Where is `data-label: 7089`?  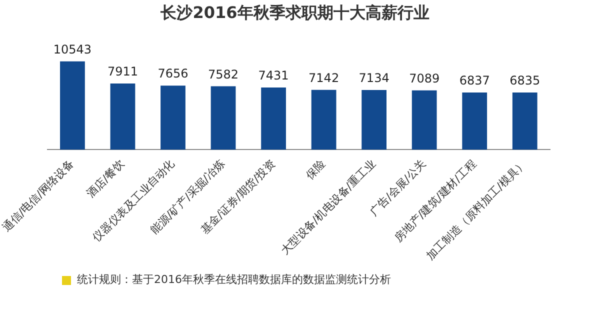 data-label: 7089 is located at coordinates (424, 78).